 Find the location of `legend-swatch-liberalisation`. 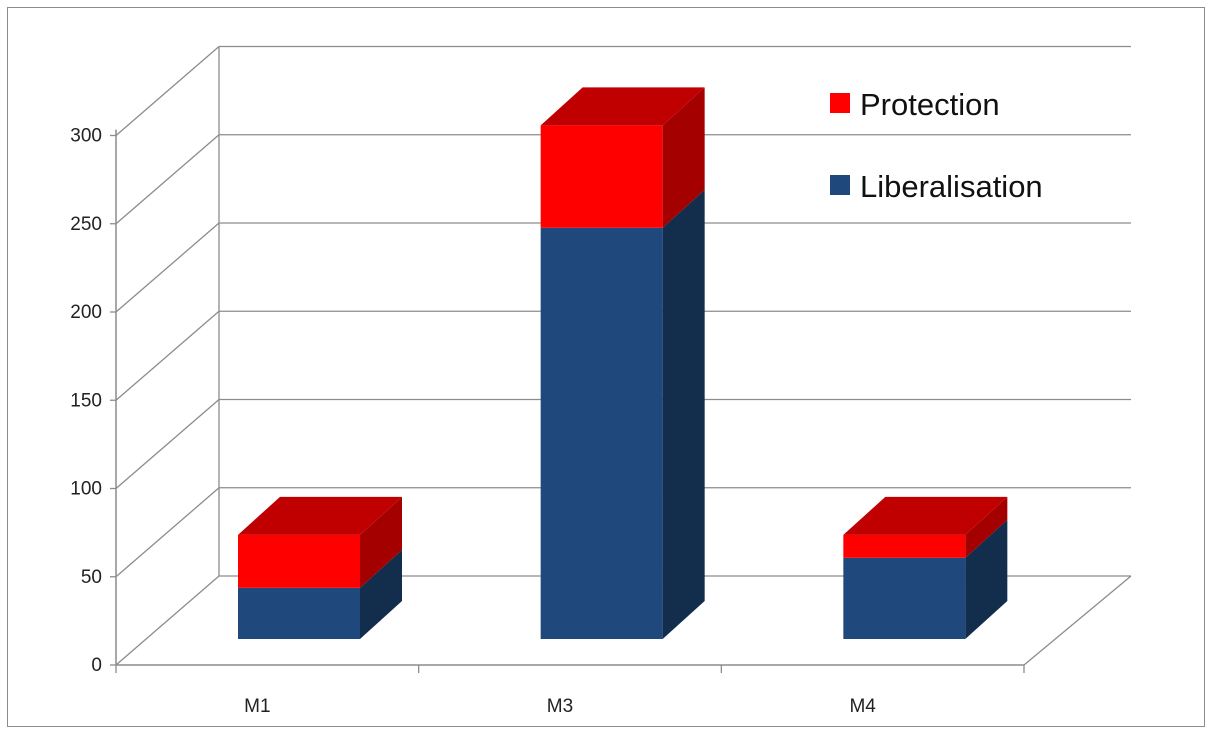

legend-swatch-liberalisation is located at coordinates (840, 185).